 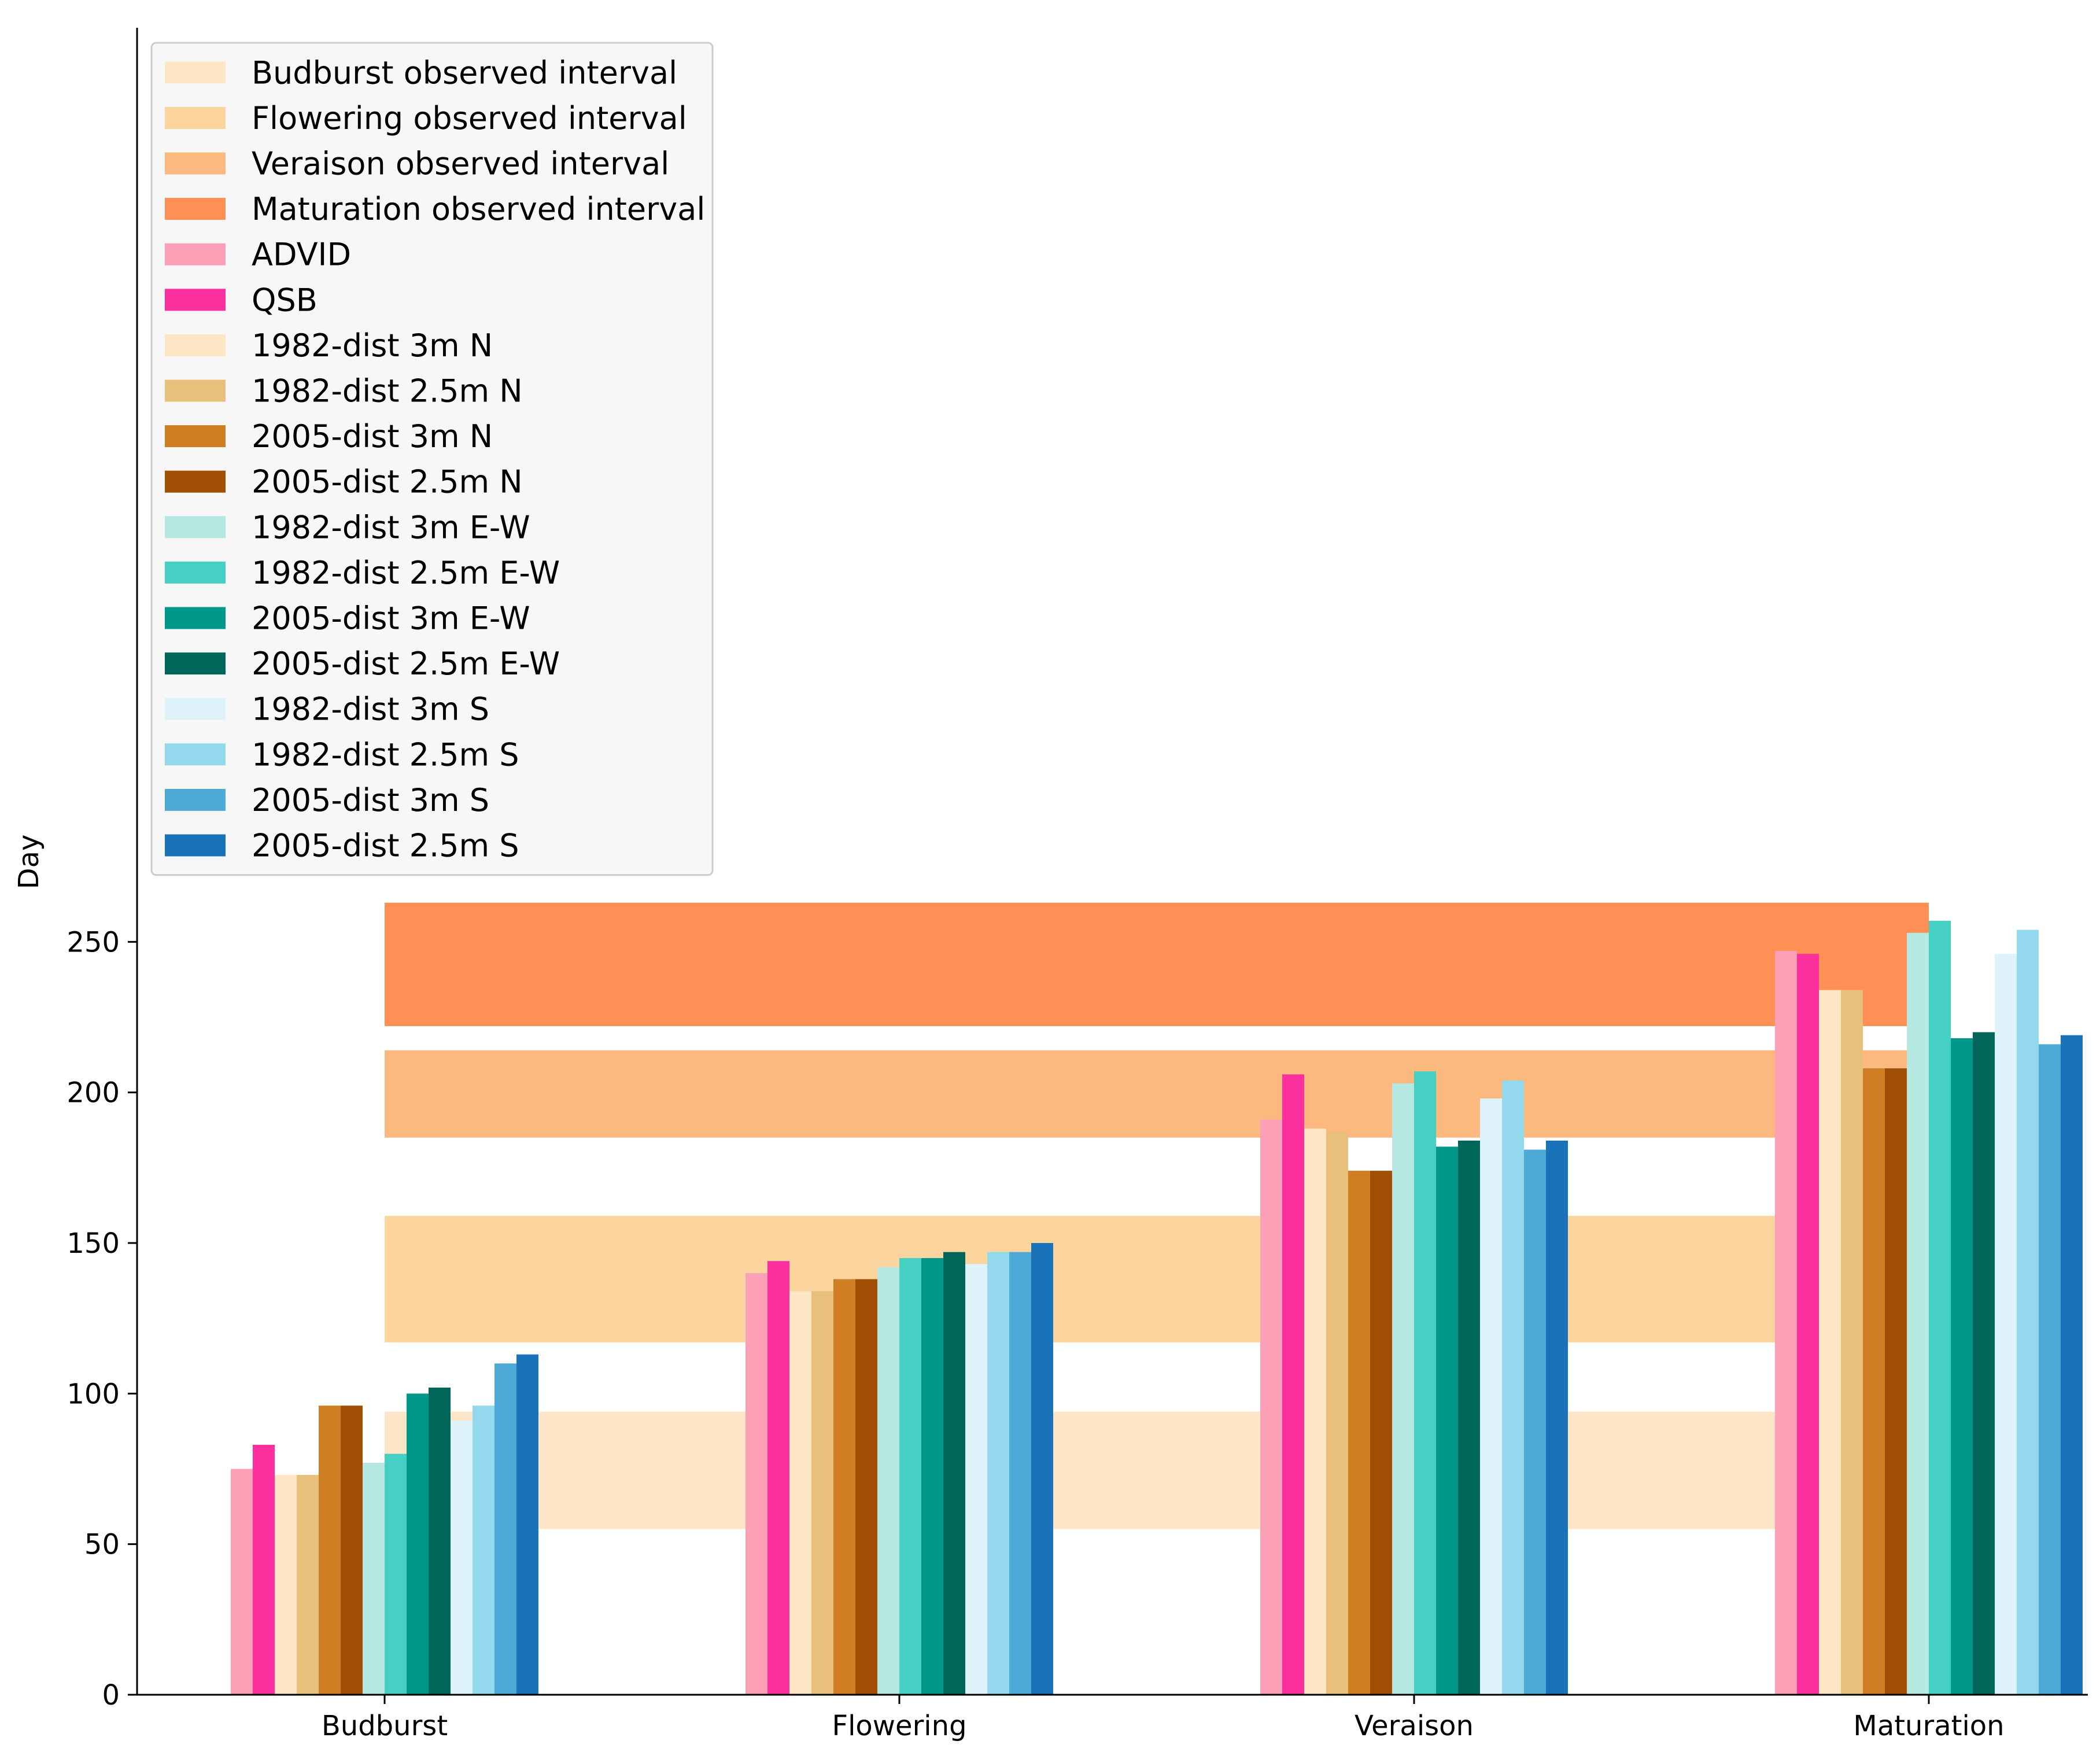 What do you see at coordinates (102, 1545) in the screenshot?
I see `y-tick-label-1: 50` at bounding box center [102, 1545].